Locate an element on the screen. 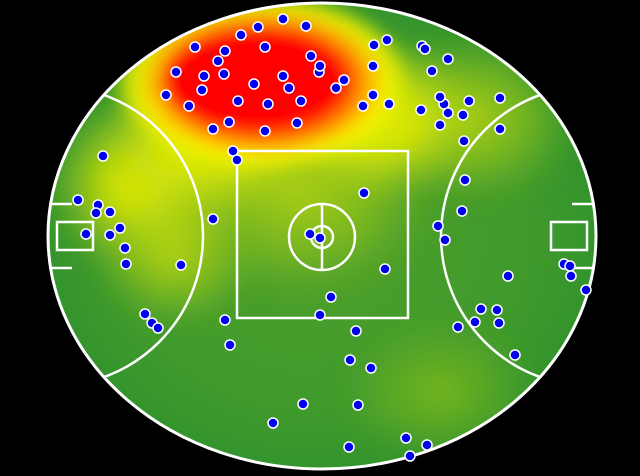 Image resolution: width=640 pixels, height=476 pixels. goal-square-right is located at coordinates (569, 236).